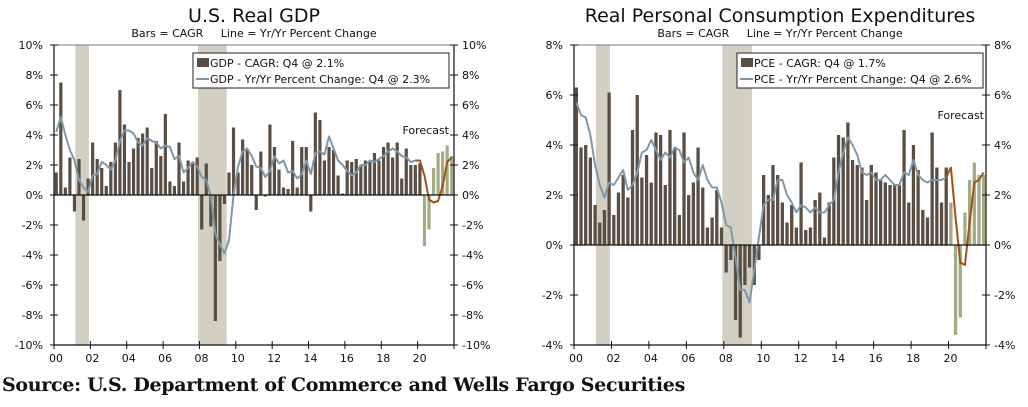 This screenshot has height=407, width=1028. Describe the element at coordinates (238, 358) in the screenshot. I see `x-tick-label: 10` at that location.